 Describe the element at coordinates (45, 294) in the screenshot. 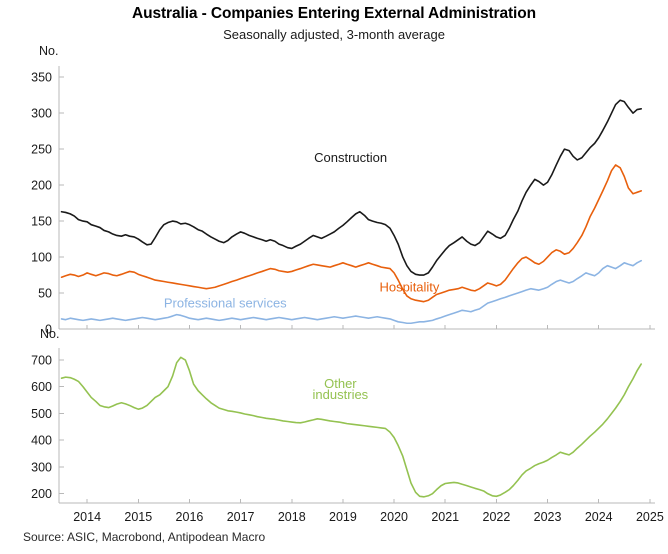

I see `y-tick-label-top: 50` at that location.